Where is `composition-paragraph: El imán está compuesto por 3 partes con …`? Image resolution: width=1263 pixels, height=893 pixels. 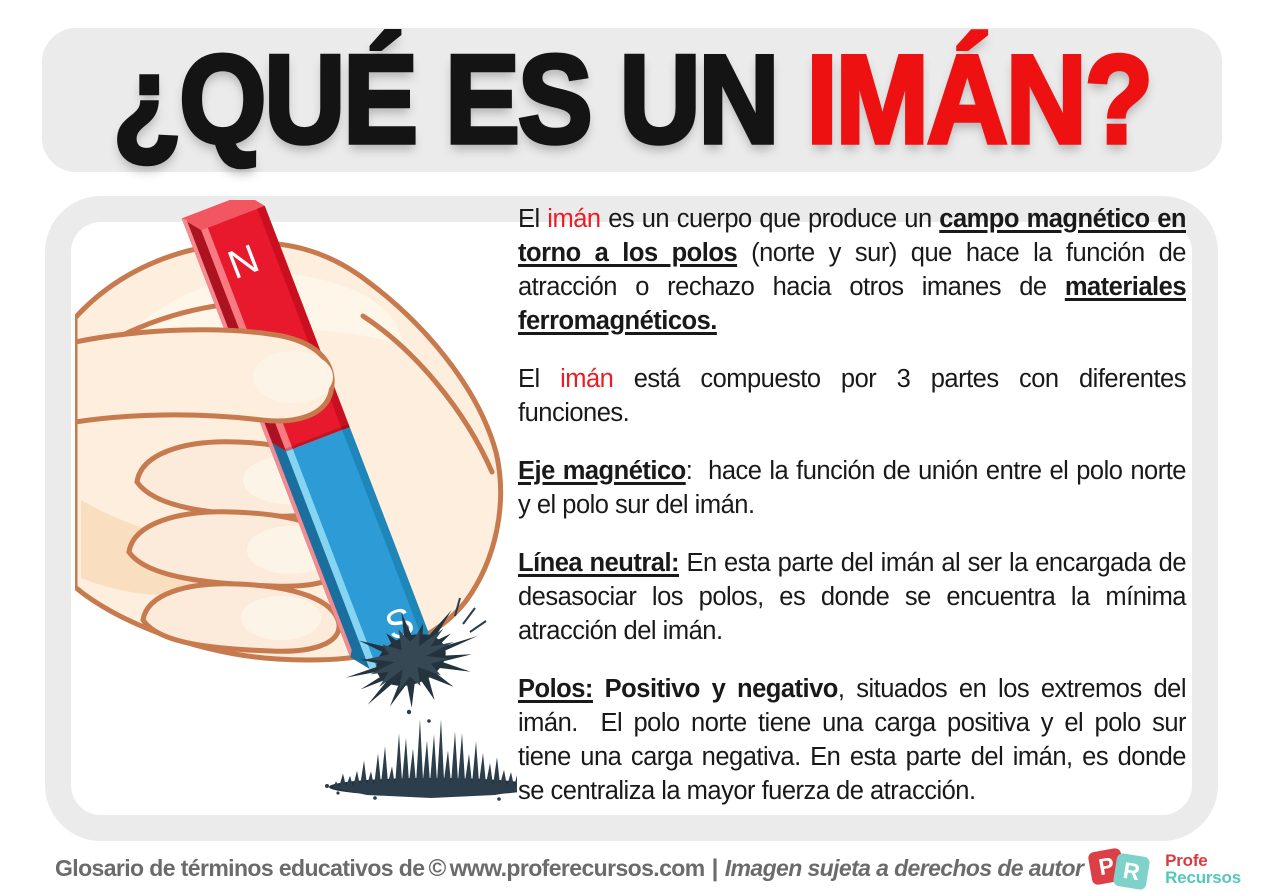 composition-paragraph: El imán está compuesto por 3 partes con … is located at coordinates (852, 396).